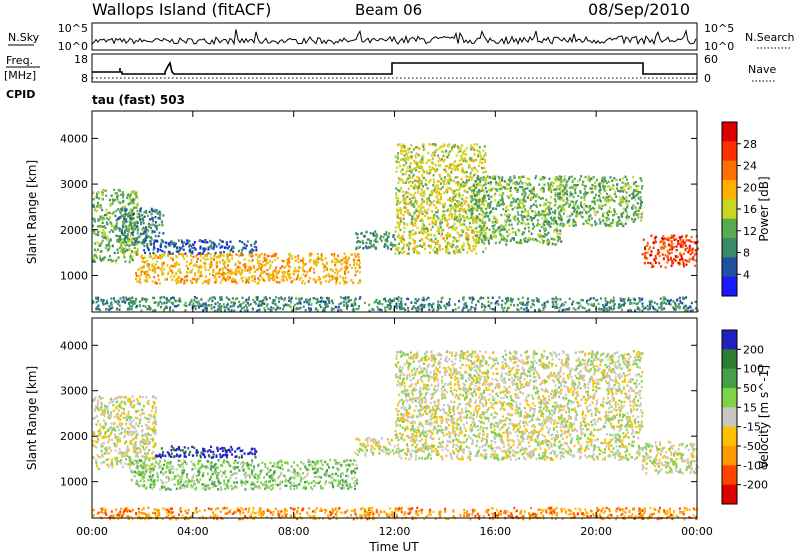 The width and height of the screenshot is (800, 554). Describe the element at coordinates (764, 208) in the screenshot. I see `power-colorbar-label: Power [dB]` at that location.